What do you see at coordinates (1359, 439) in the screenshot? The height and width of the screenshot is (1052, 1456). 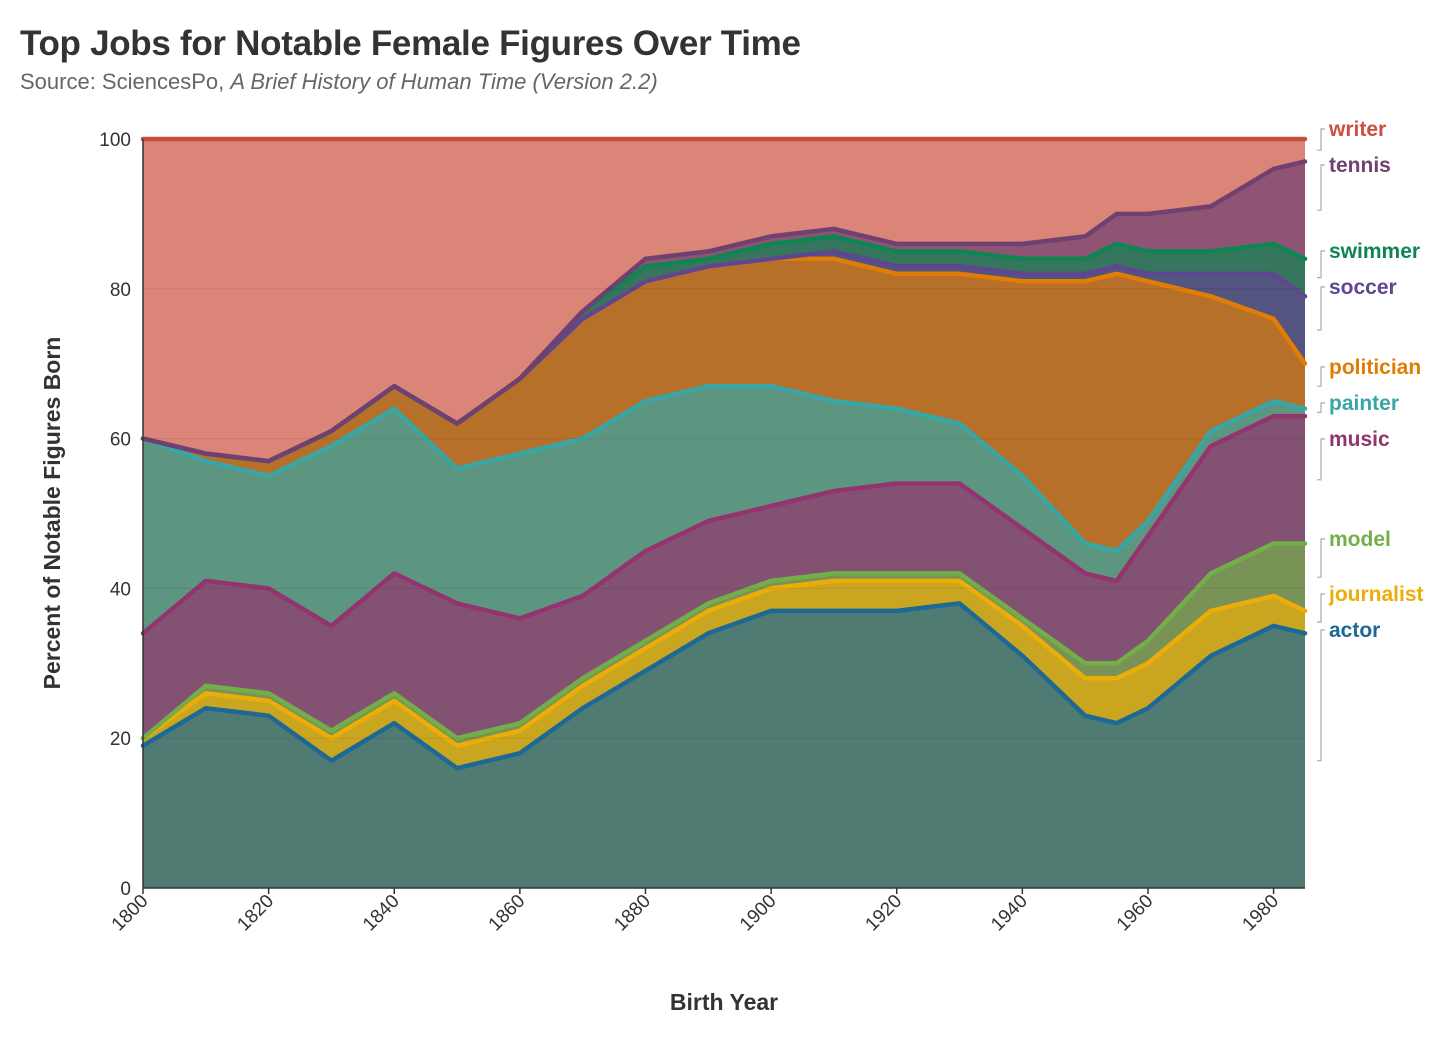 I see `legend-label-music: music` at bounding box center [1359, 439].